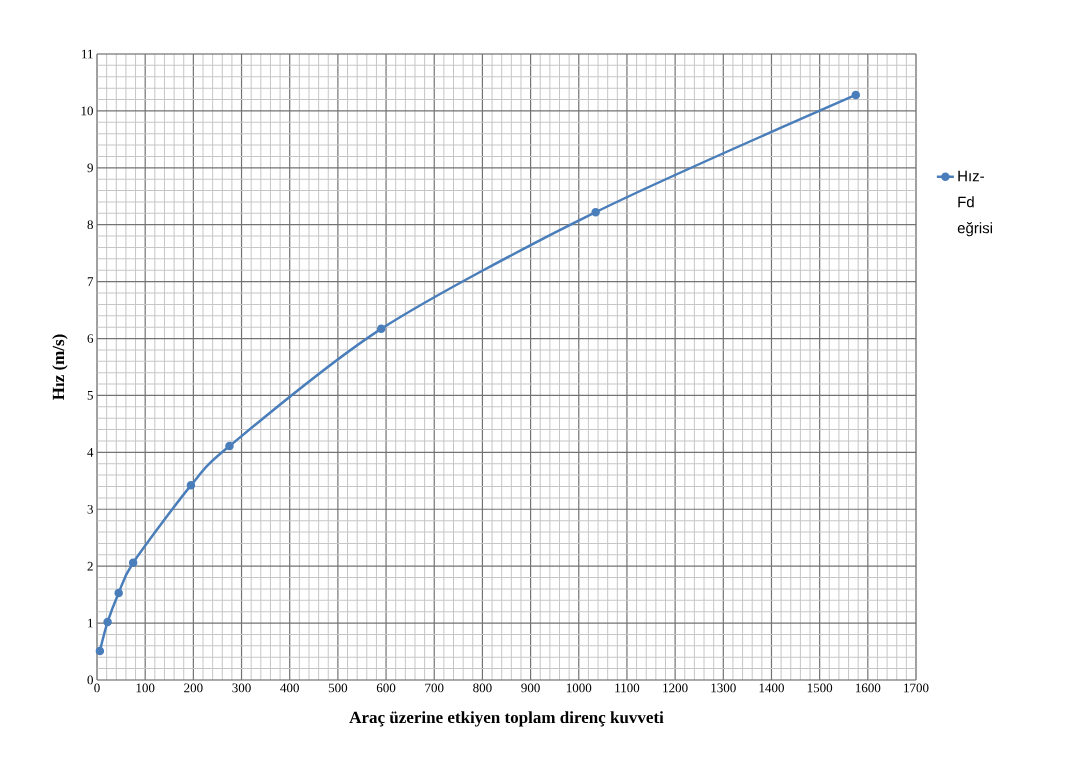  Describe the element at coordinates (820, 688) in the screenshot. I see `x-tick-label: 1500` at that location.